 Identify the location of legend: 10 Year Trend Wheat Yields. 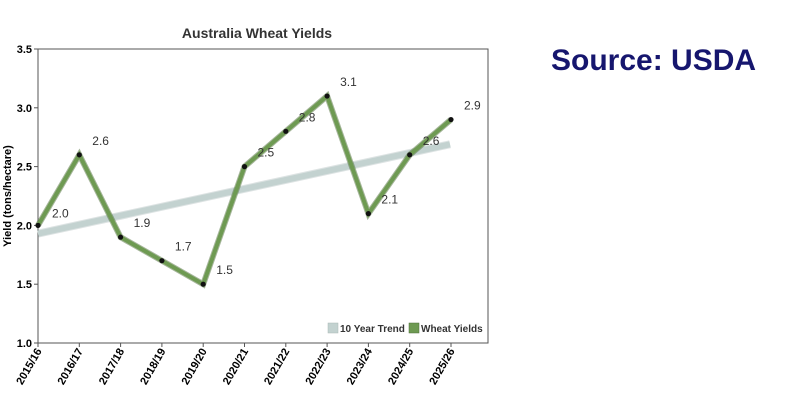
(405, 328).